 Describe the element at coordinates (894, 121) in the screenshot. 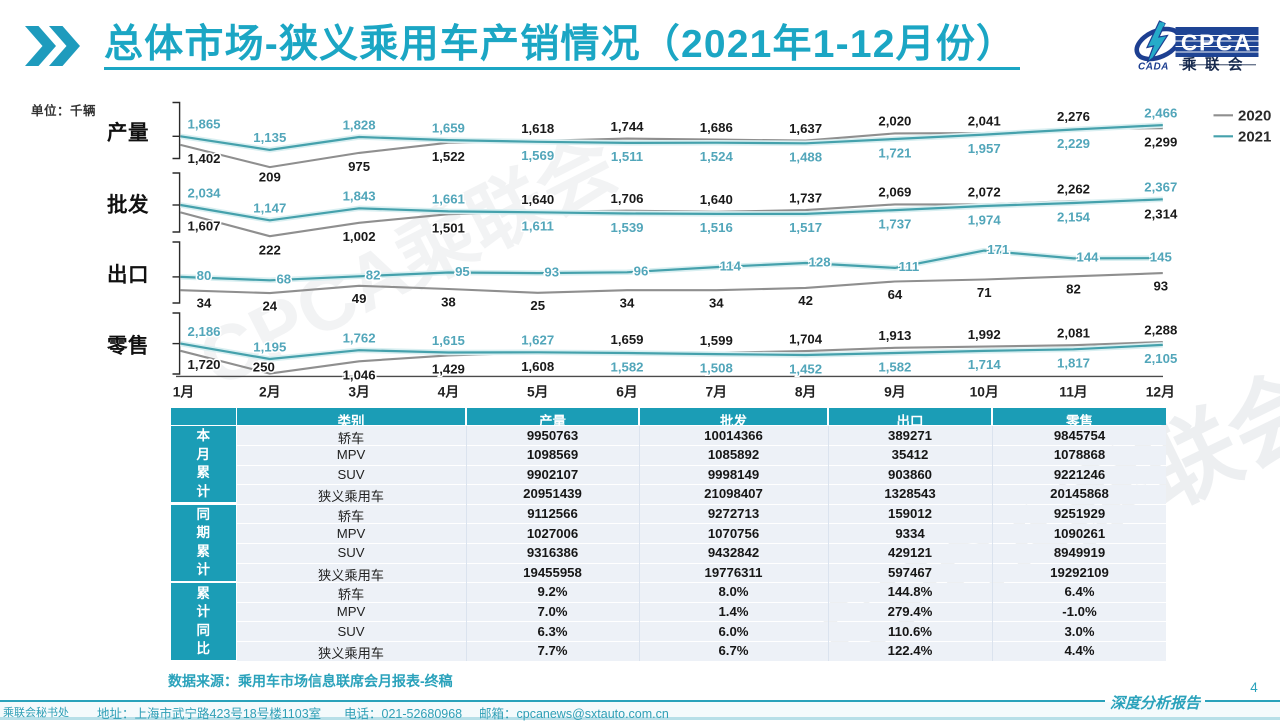

I see `svg-text: 2,020` at that location.